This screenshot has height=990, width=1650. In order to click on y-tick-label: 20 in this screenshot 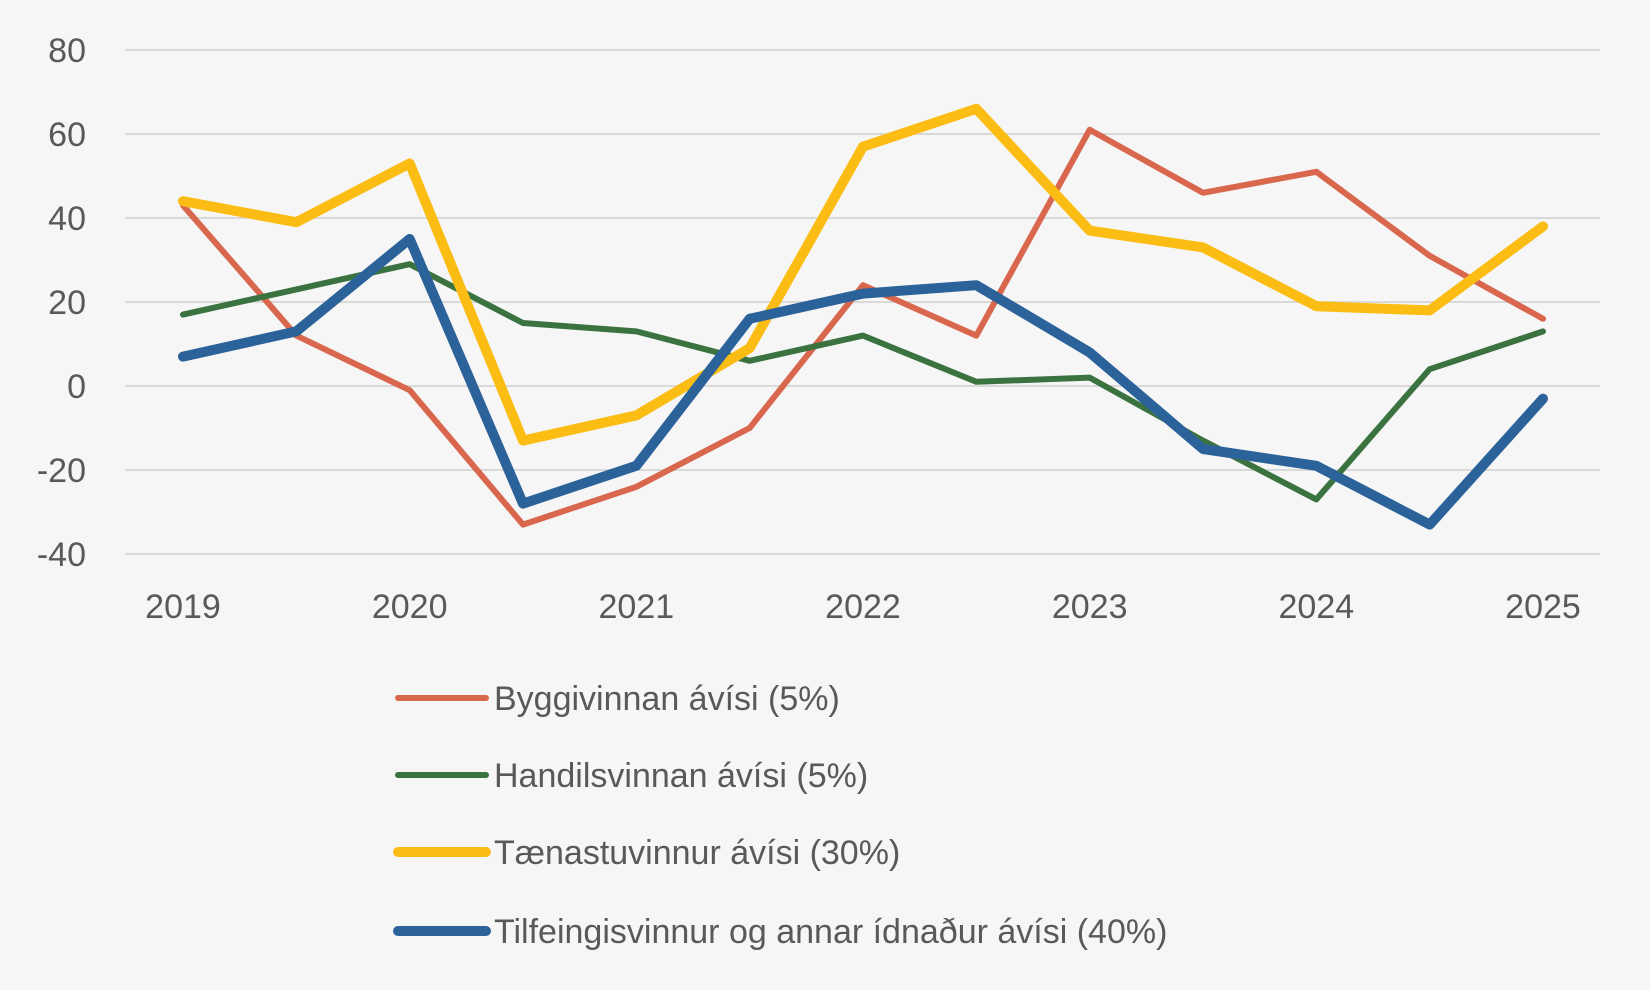, I will do `click(67, 303)`.